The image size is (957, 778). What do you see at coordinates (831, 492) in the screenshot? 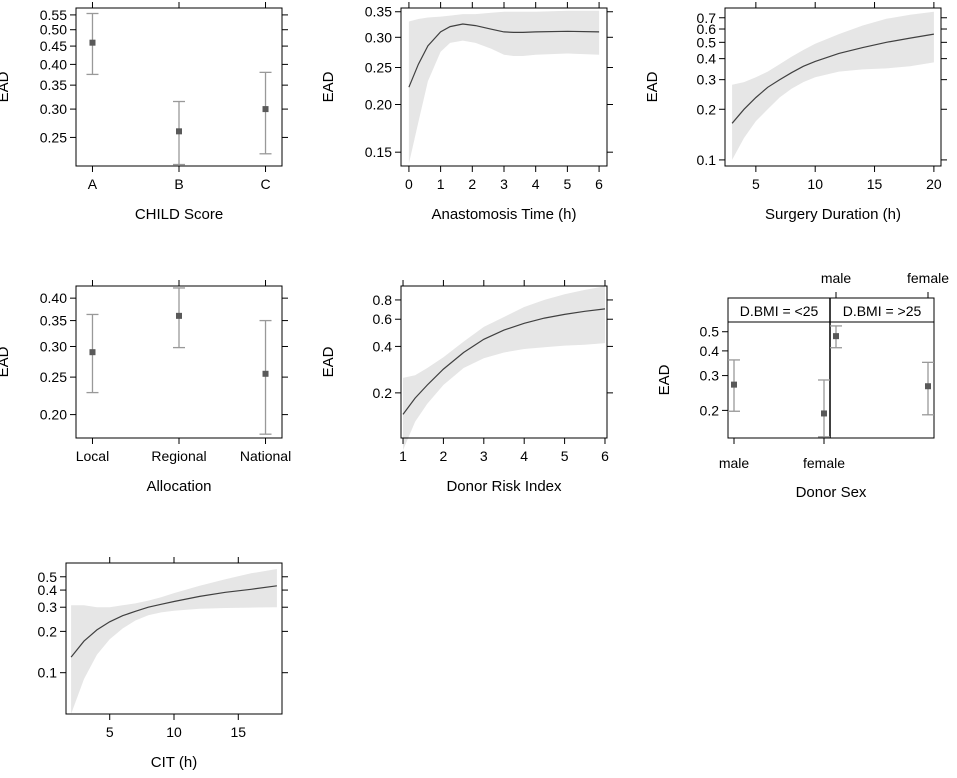
I see `x-axis-title: Donor Sex` at bounding box center [831, 492].